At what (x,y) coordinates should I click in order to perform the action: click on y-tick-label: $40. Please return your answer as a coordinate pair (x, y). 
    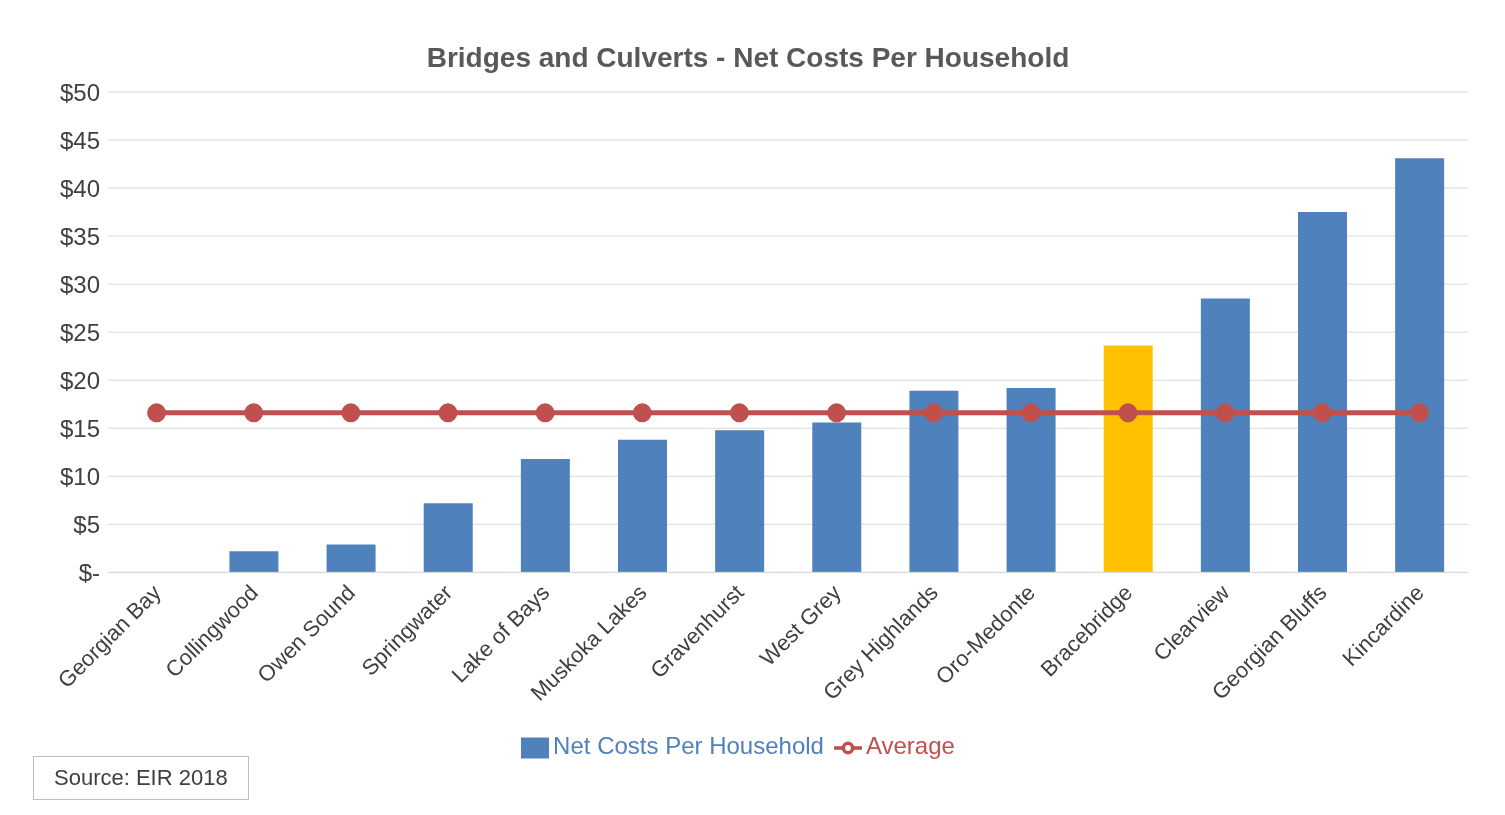
    Looking at the image, I should click on (79, 188).